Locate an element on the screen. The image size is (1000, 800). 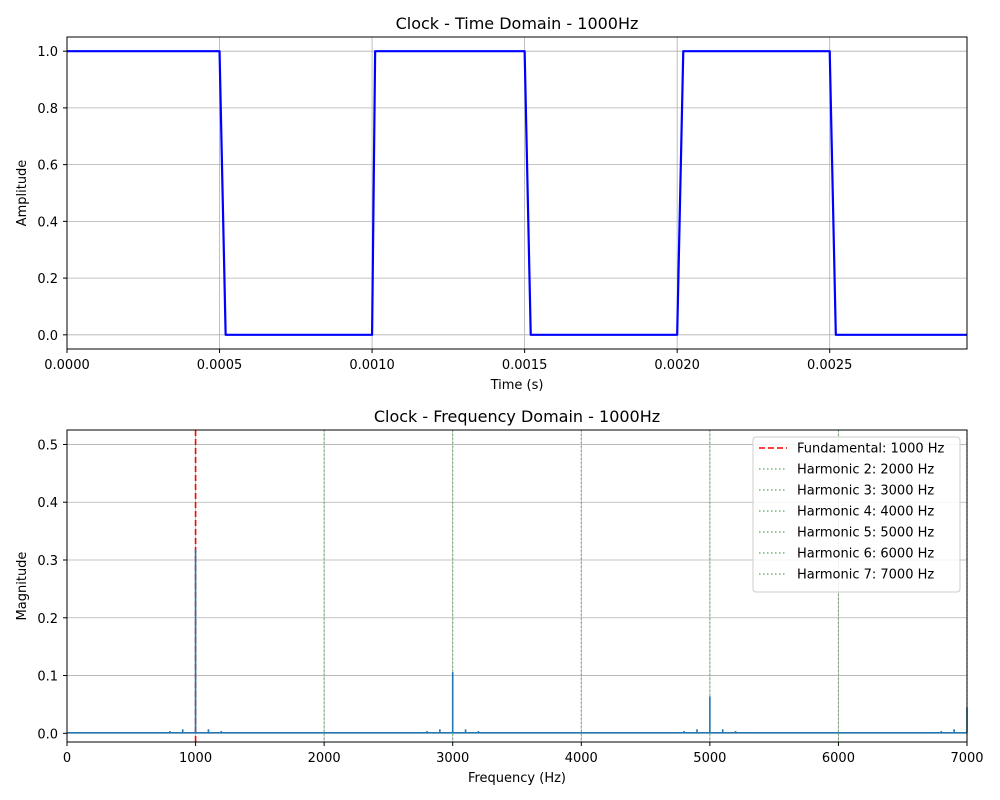
x-tick-label: 5000 is located at coordinates (709, 758).